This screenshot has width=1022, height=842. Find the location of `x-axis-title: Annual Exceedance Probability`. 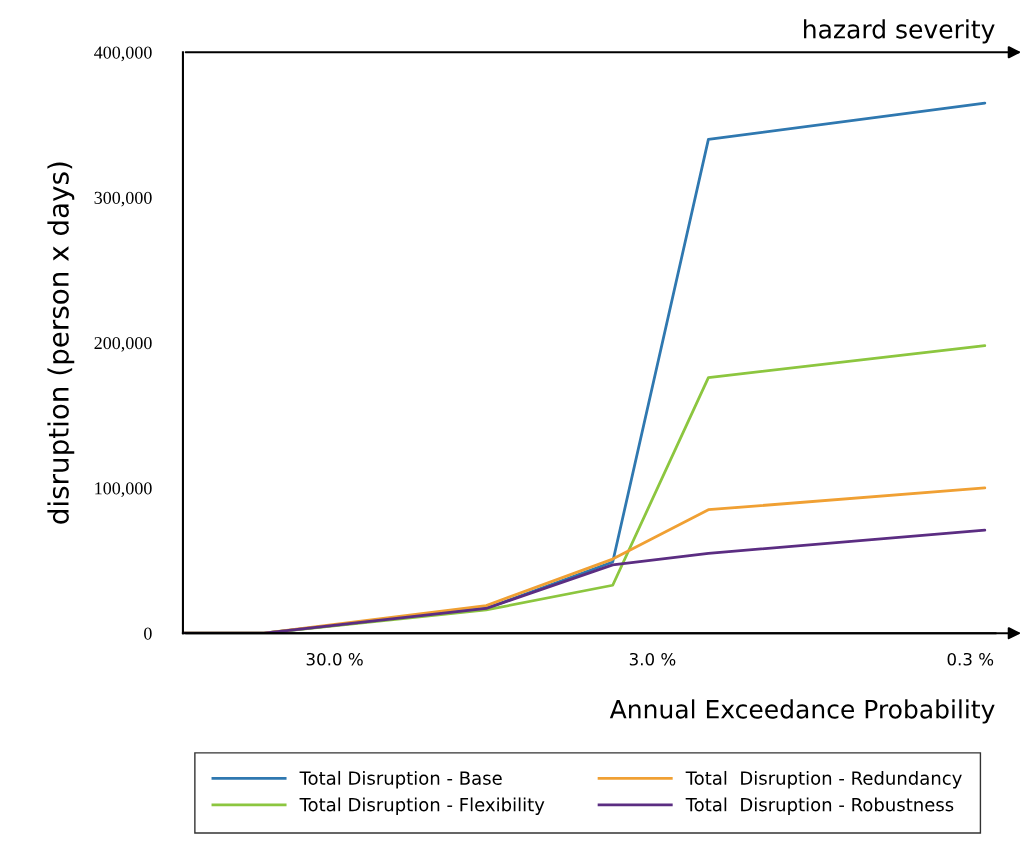

x-axis-title: Annual Exceedance Probability is located at coordinates (802, 711).